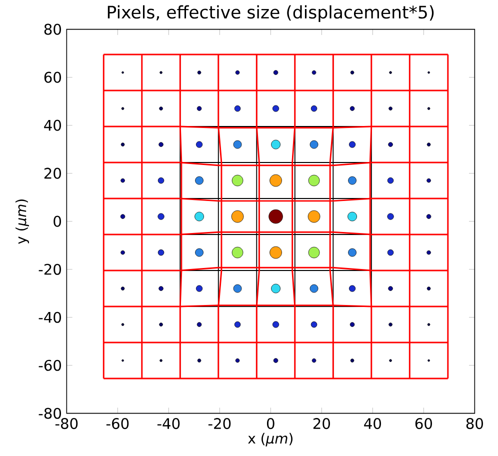 Image resolution: width=498 pixels, height=456 pixels. What do you see at coordinates (49, 413) in the screenshot?
I see `y-tick-label: -80` at bounding box center [49, 413].